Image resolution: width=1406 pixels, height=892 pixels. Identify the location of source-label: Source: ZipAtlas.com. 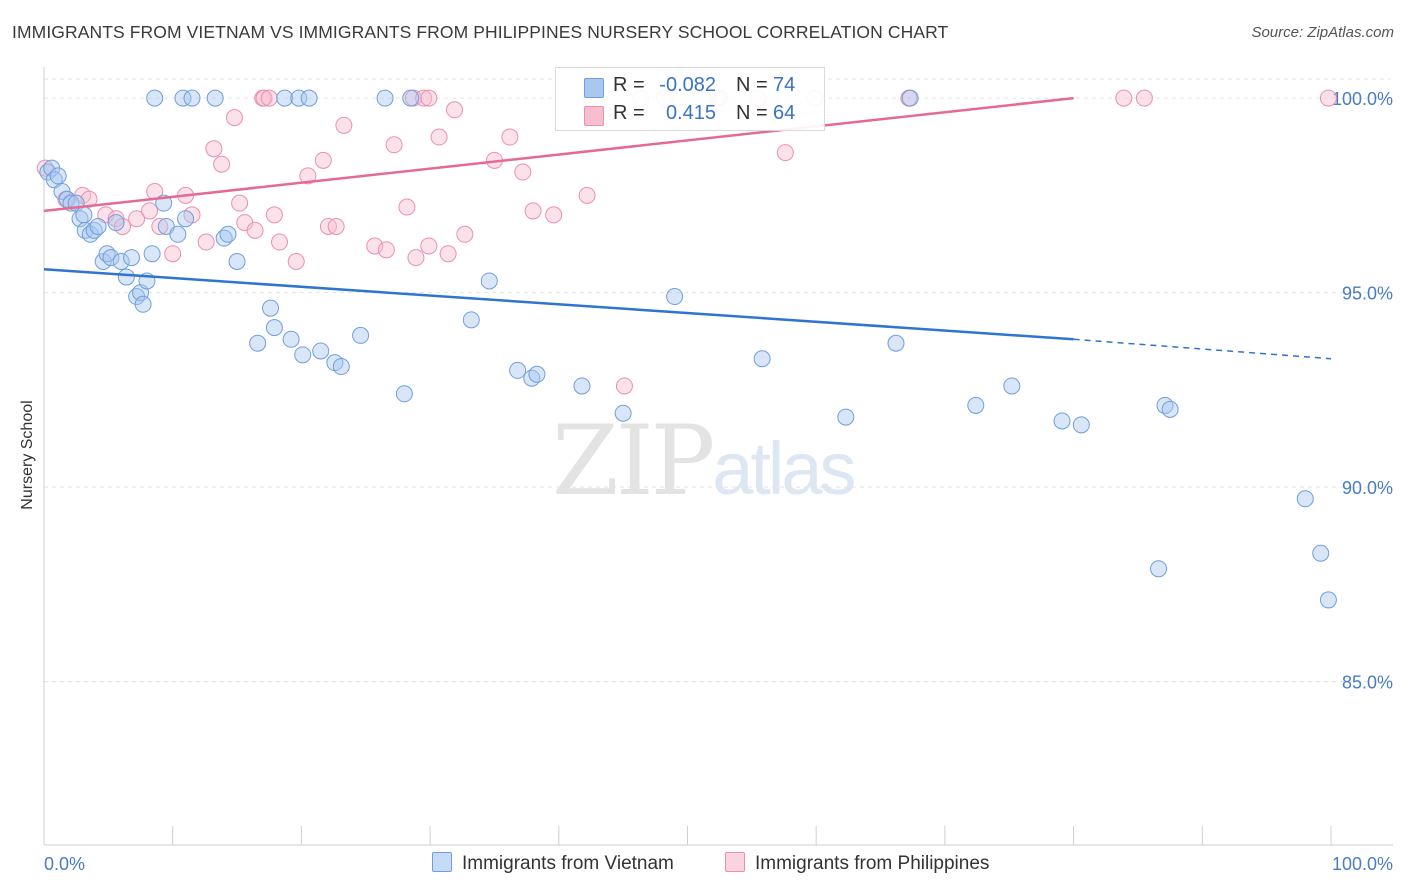
(1322, 32).